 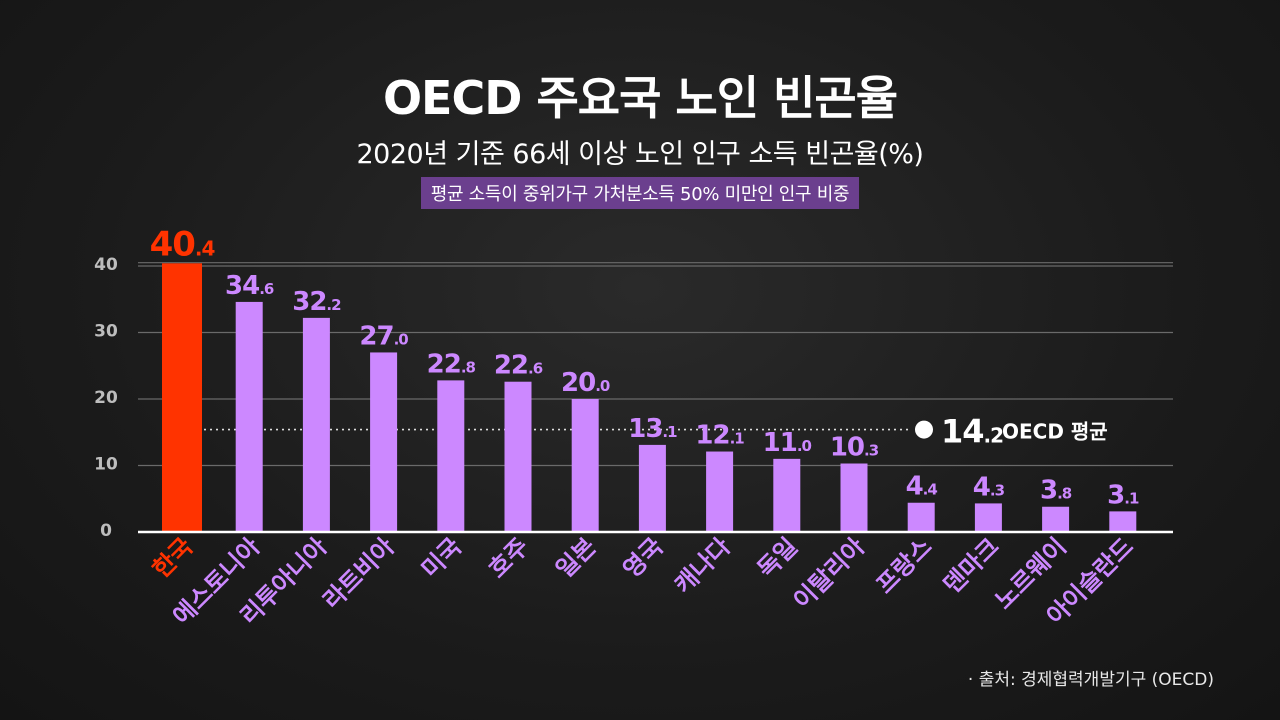 What do you see at coordinates (652, 429) in the screenshot?
I see `value-label: 13.1` at bounding box center [652, 429].